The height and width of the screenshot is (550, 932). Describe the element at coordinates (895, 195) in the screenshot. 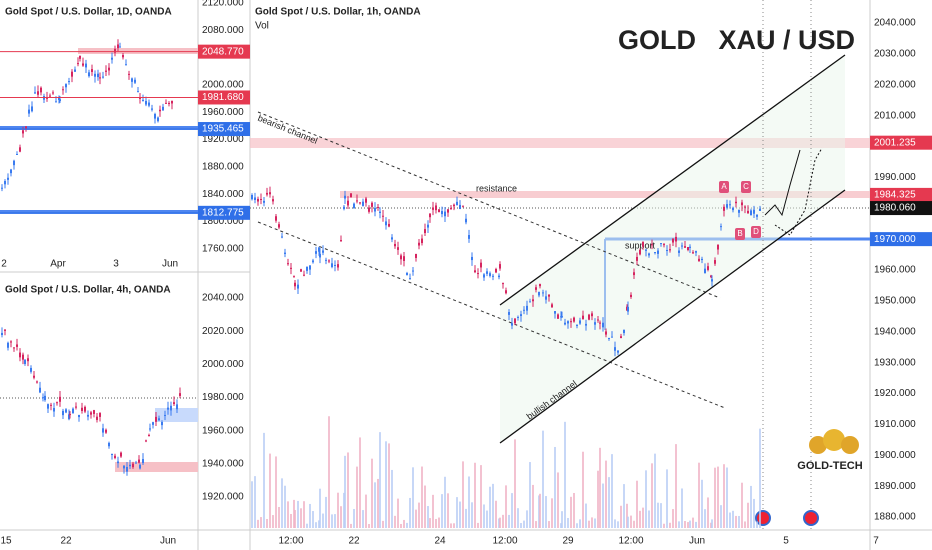

I see `price-tag-label: 1984.325` at that location.